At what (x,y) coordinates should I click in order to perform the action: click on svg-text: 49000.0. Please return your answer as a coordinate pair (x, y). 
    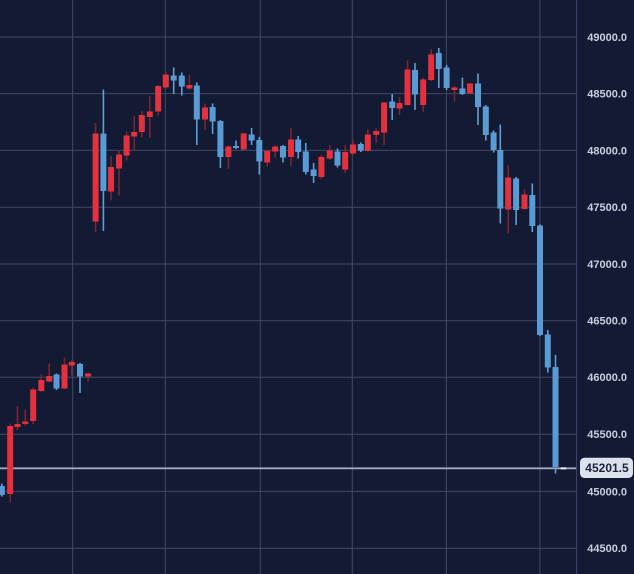
    Looking at the image, I should click on (607, 38).